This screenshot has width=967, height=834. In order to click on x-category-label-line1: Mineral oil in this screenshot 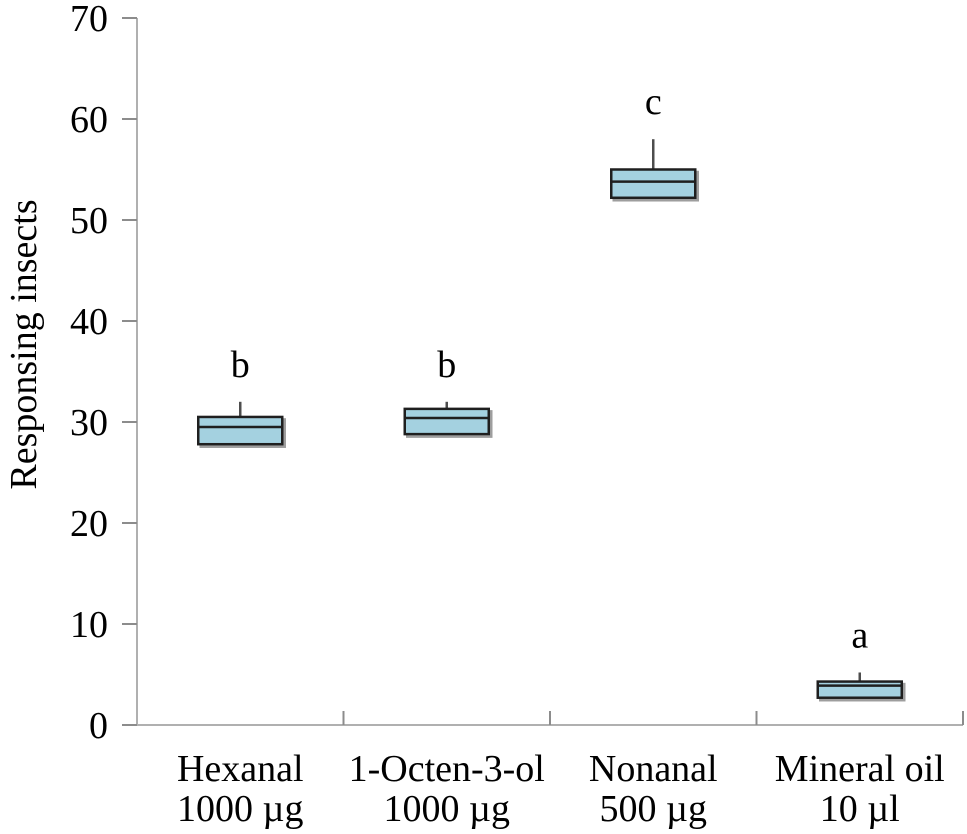, I will do `click(860, 769)`.